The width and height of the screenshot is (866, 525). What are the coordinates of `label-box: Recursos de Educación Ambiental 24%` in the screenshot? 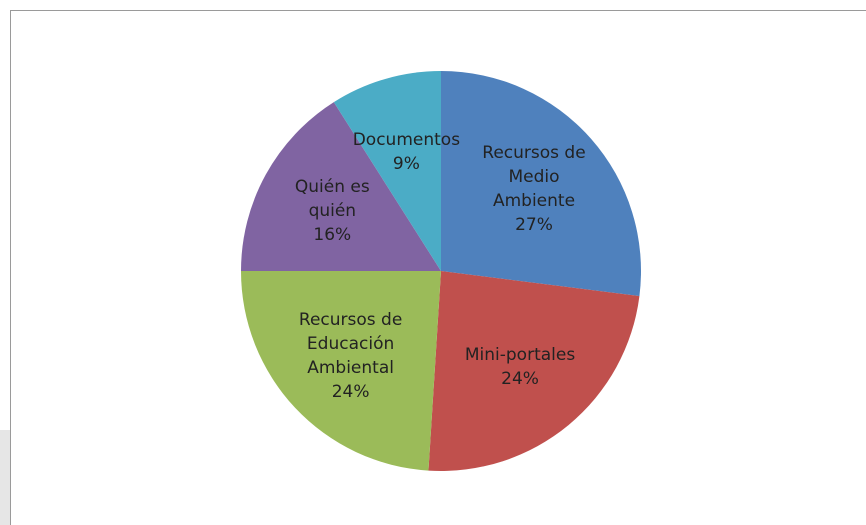 It's located at (351, 356).